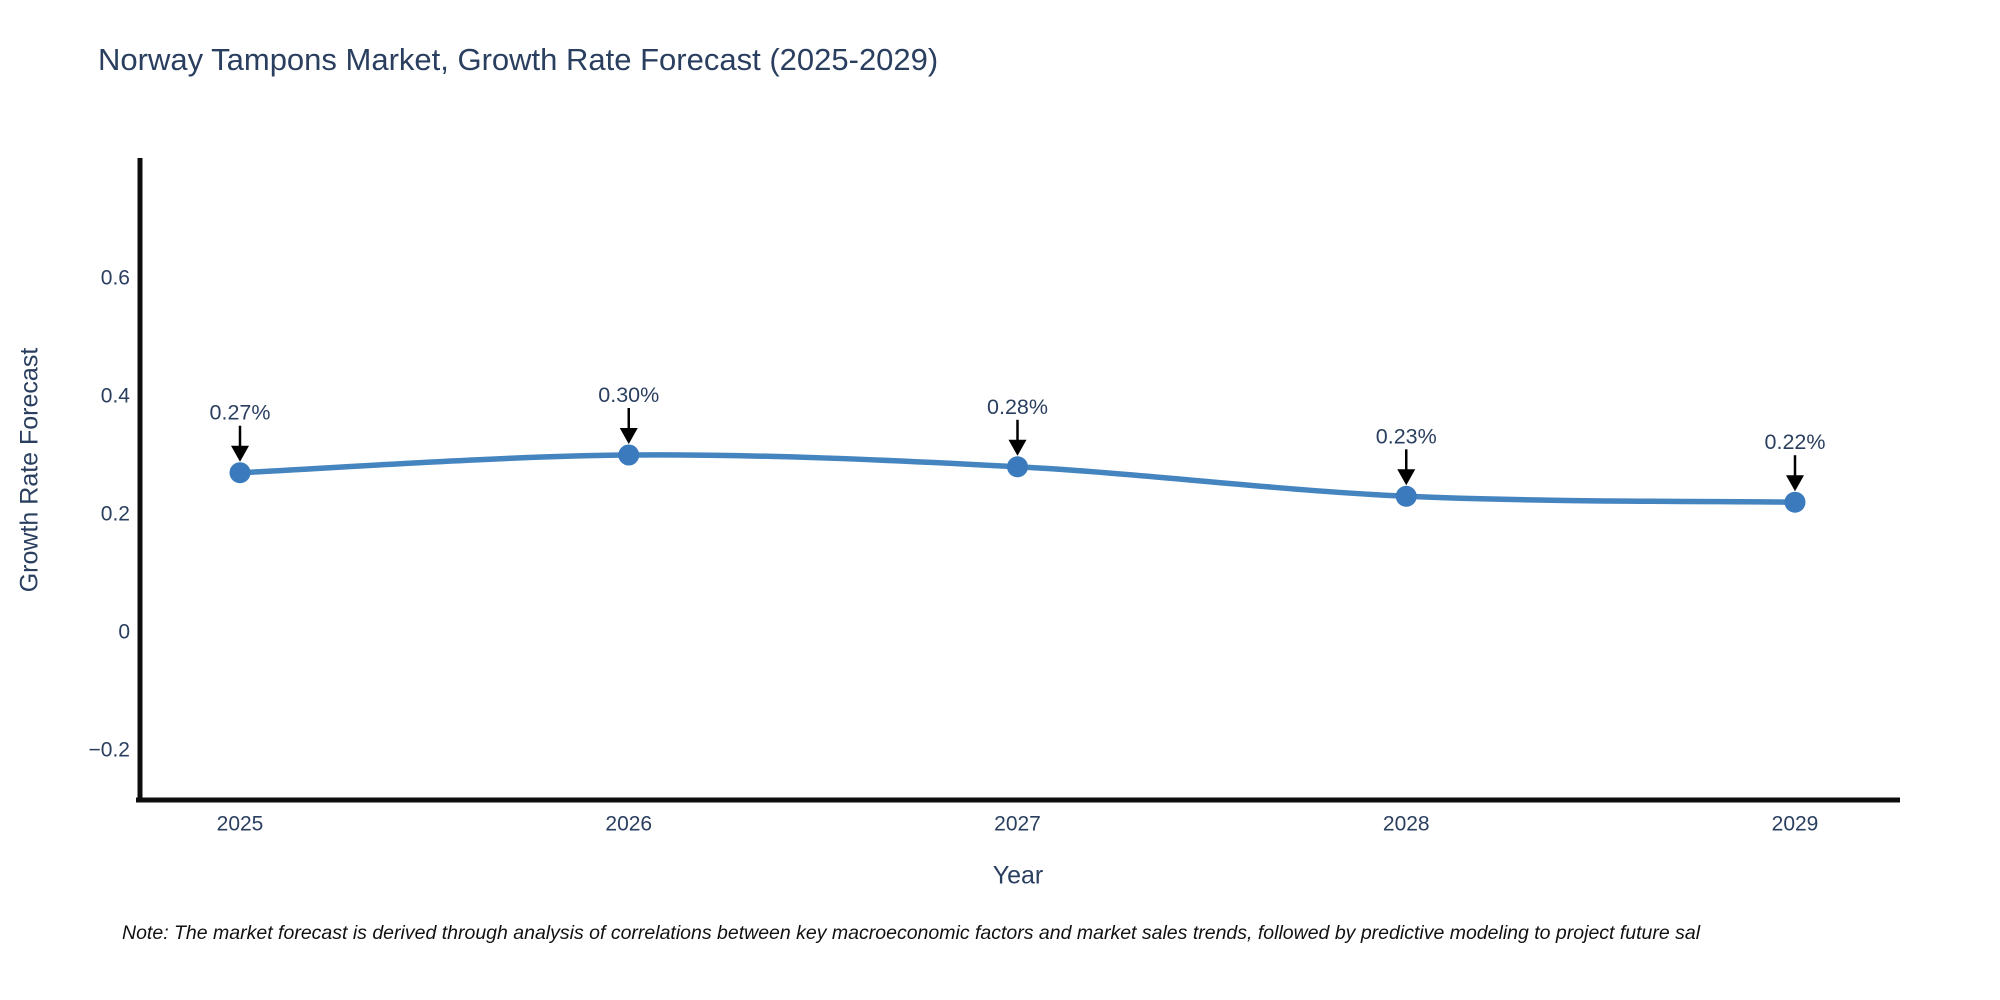 The height and width of the screenshot is (1000, 2000). Describe the element at coordinates (240, 824) in the screenshot. I see `x-tick-label: 2025` at that location.